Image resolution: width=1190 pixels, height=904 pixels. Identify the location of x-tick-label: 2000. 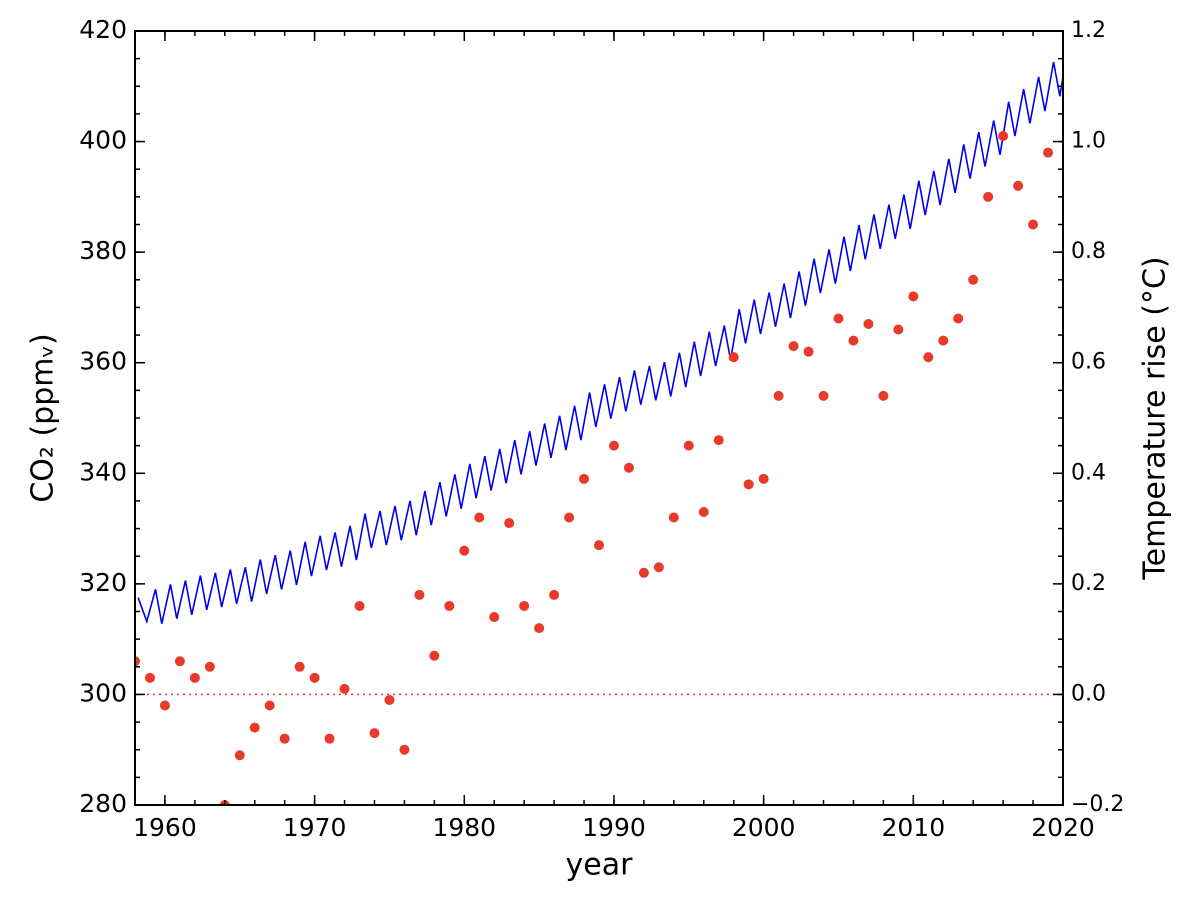
(764, 827).